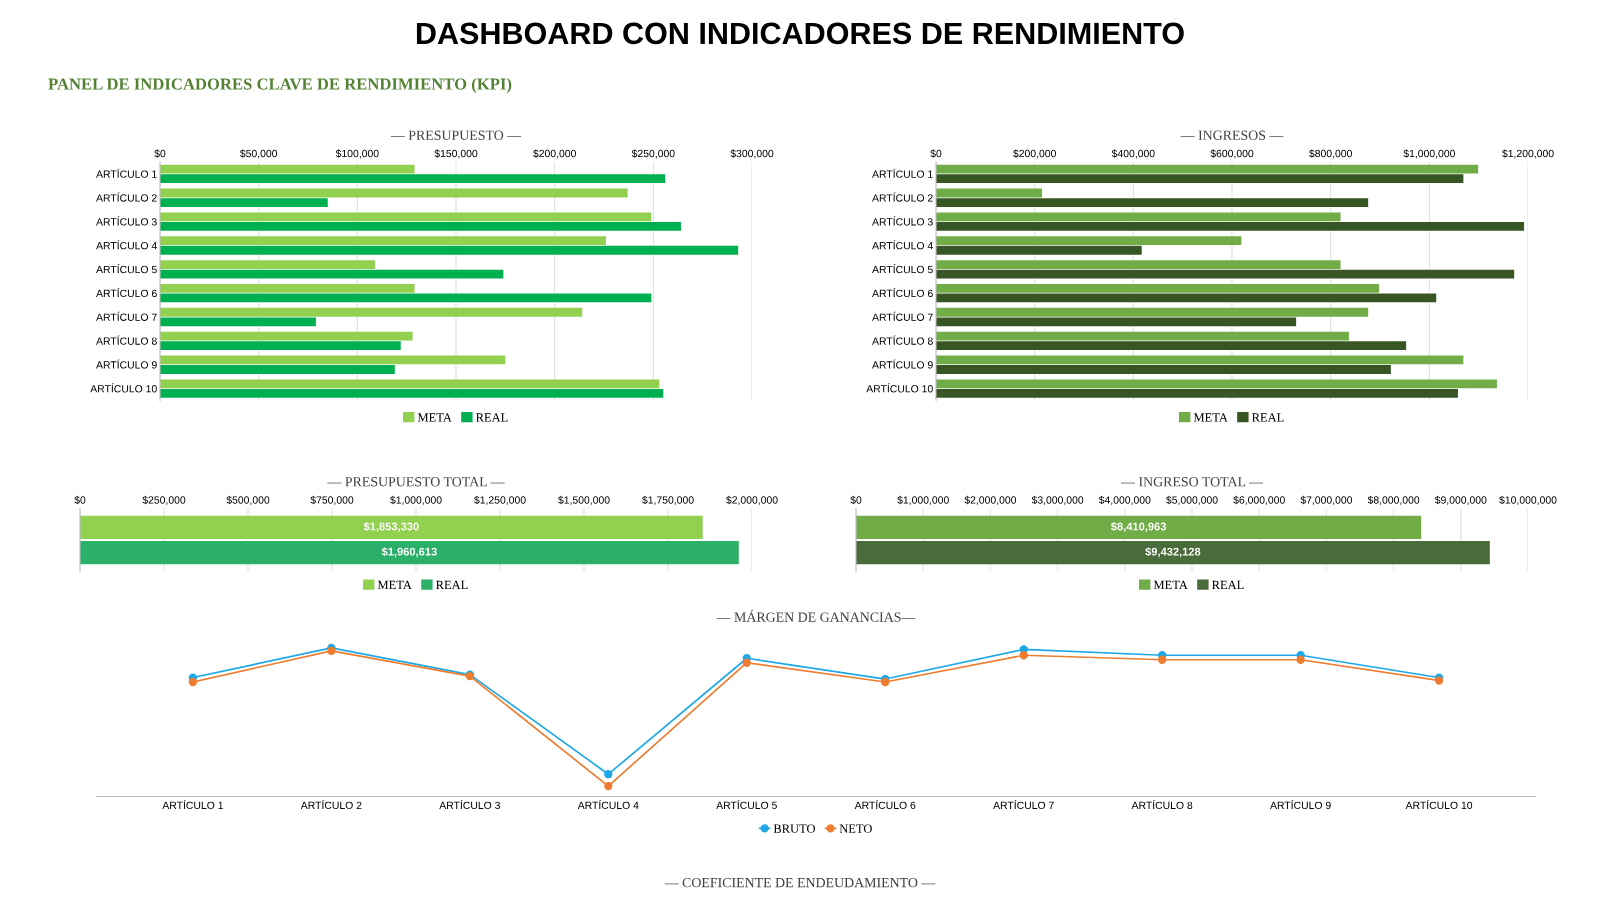  Describe the element at coordinates (409, 552) in the screenshot. I see `data-label: $1,960,613` at that location.